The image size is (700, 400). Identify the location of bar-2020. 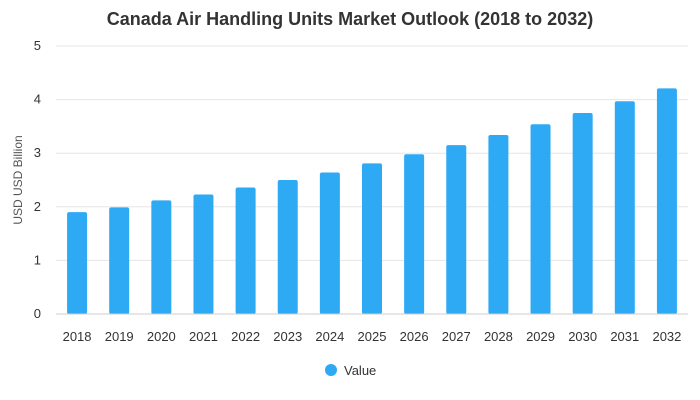
(161, 257).